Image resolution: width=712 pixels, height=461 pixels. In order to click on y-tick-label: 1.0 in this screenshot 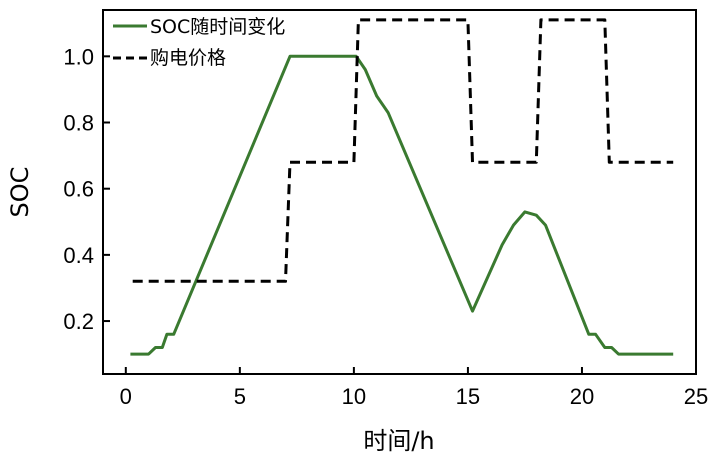, I will do `click(78, 56)`.